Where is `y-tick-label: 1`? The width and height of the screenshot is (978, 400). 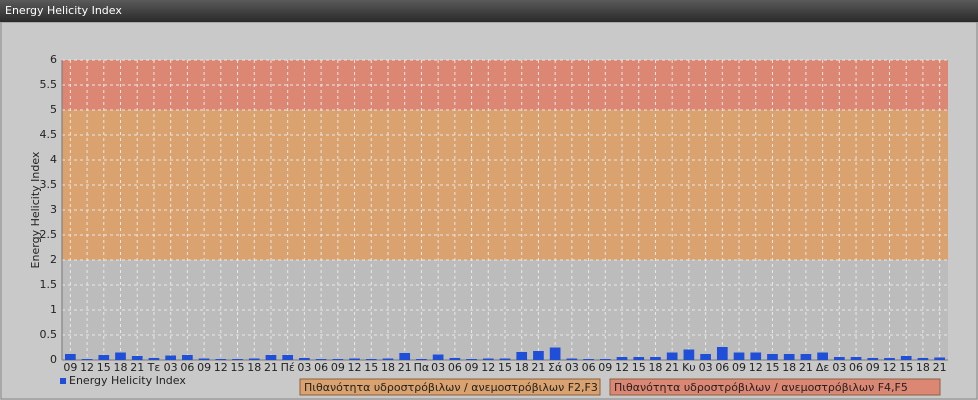
y-tick-label: 1 is located at coordinates (53, 309).